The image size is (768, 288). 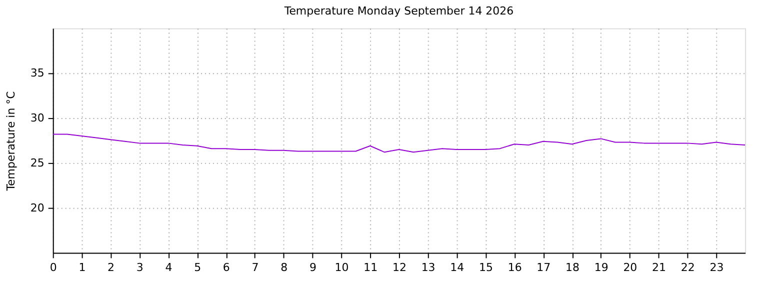 I want to click on x-tick-label: 1, so click(x=82, y=267).